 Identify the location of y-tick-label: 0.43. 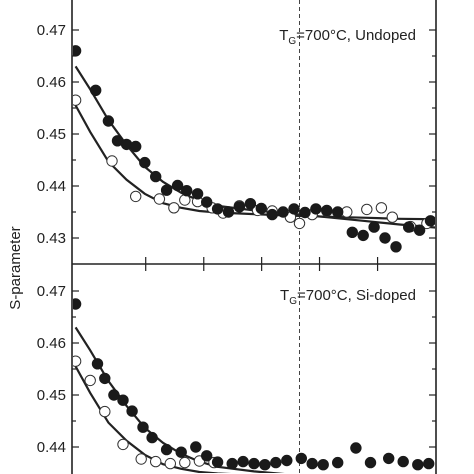
(51, 238).